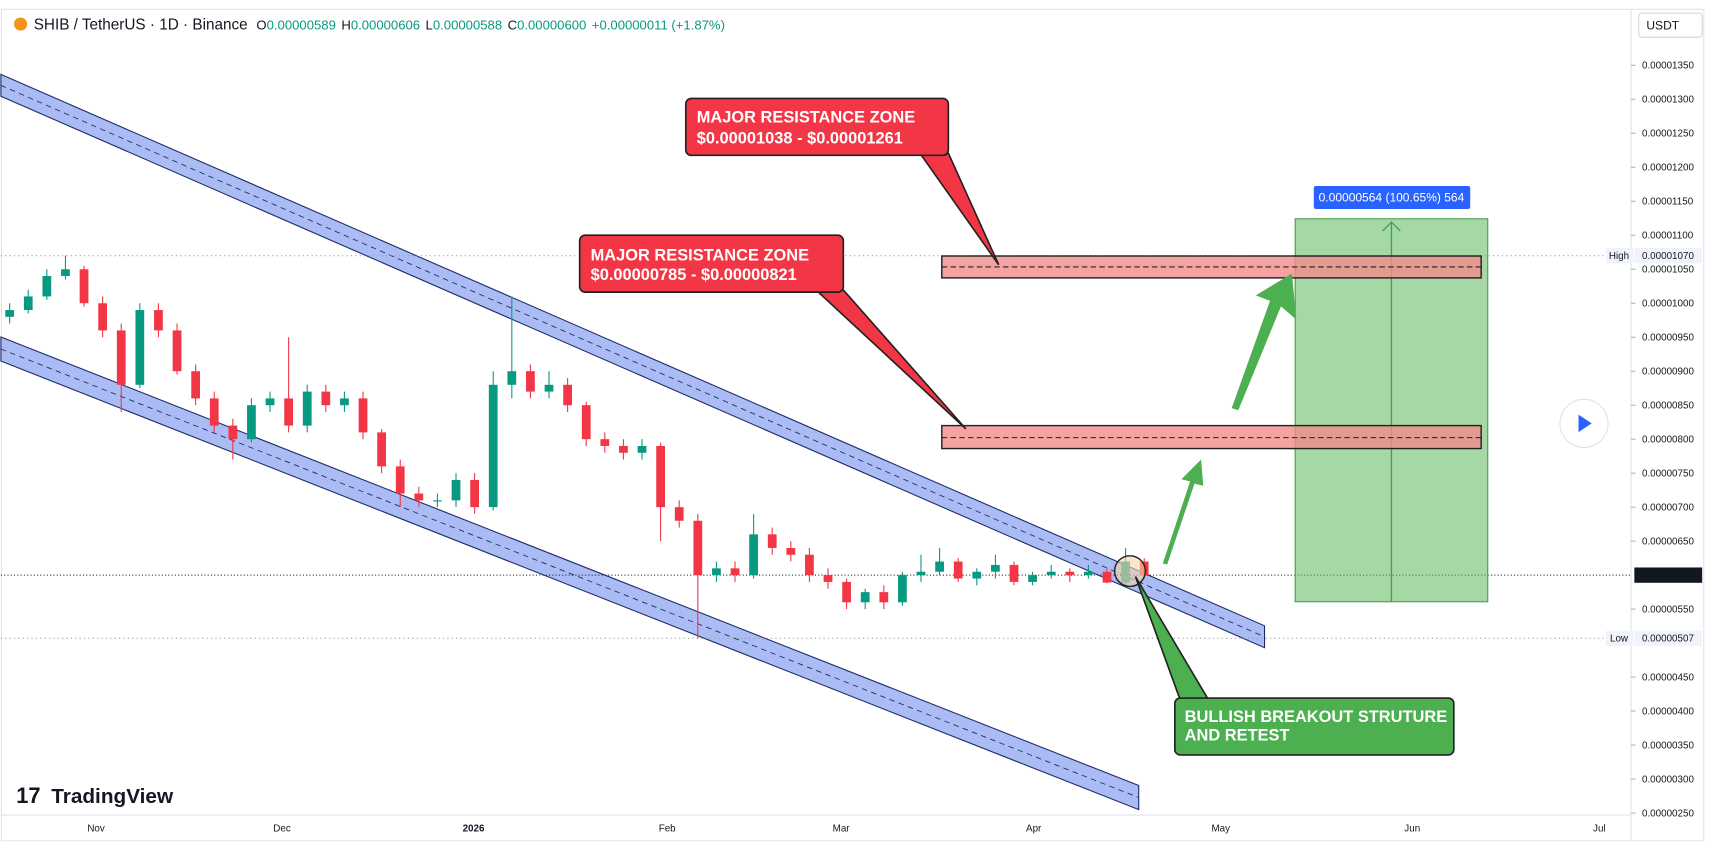  I want to click on price-level-label: 0.00000600, so click(1668, 575).